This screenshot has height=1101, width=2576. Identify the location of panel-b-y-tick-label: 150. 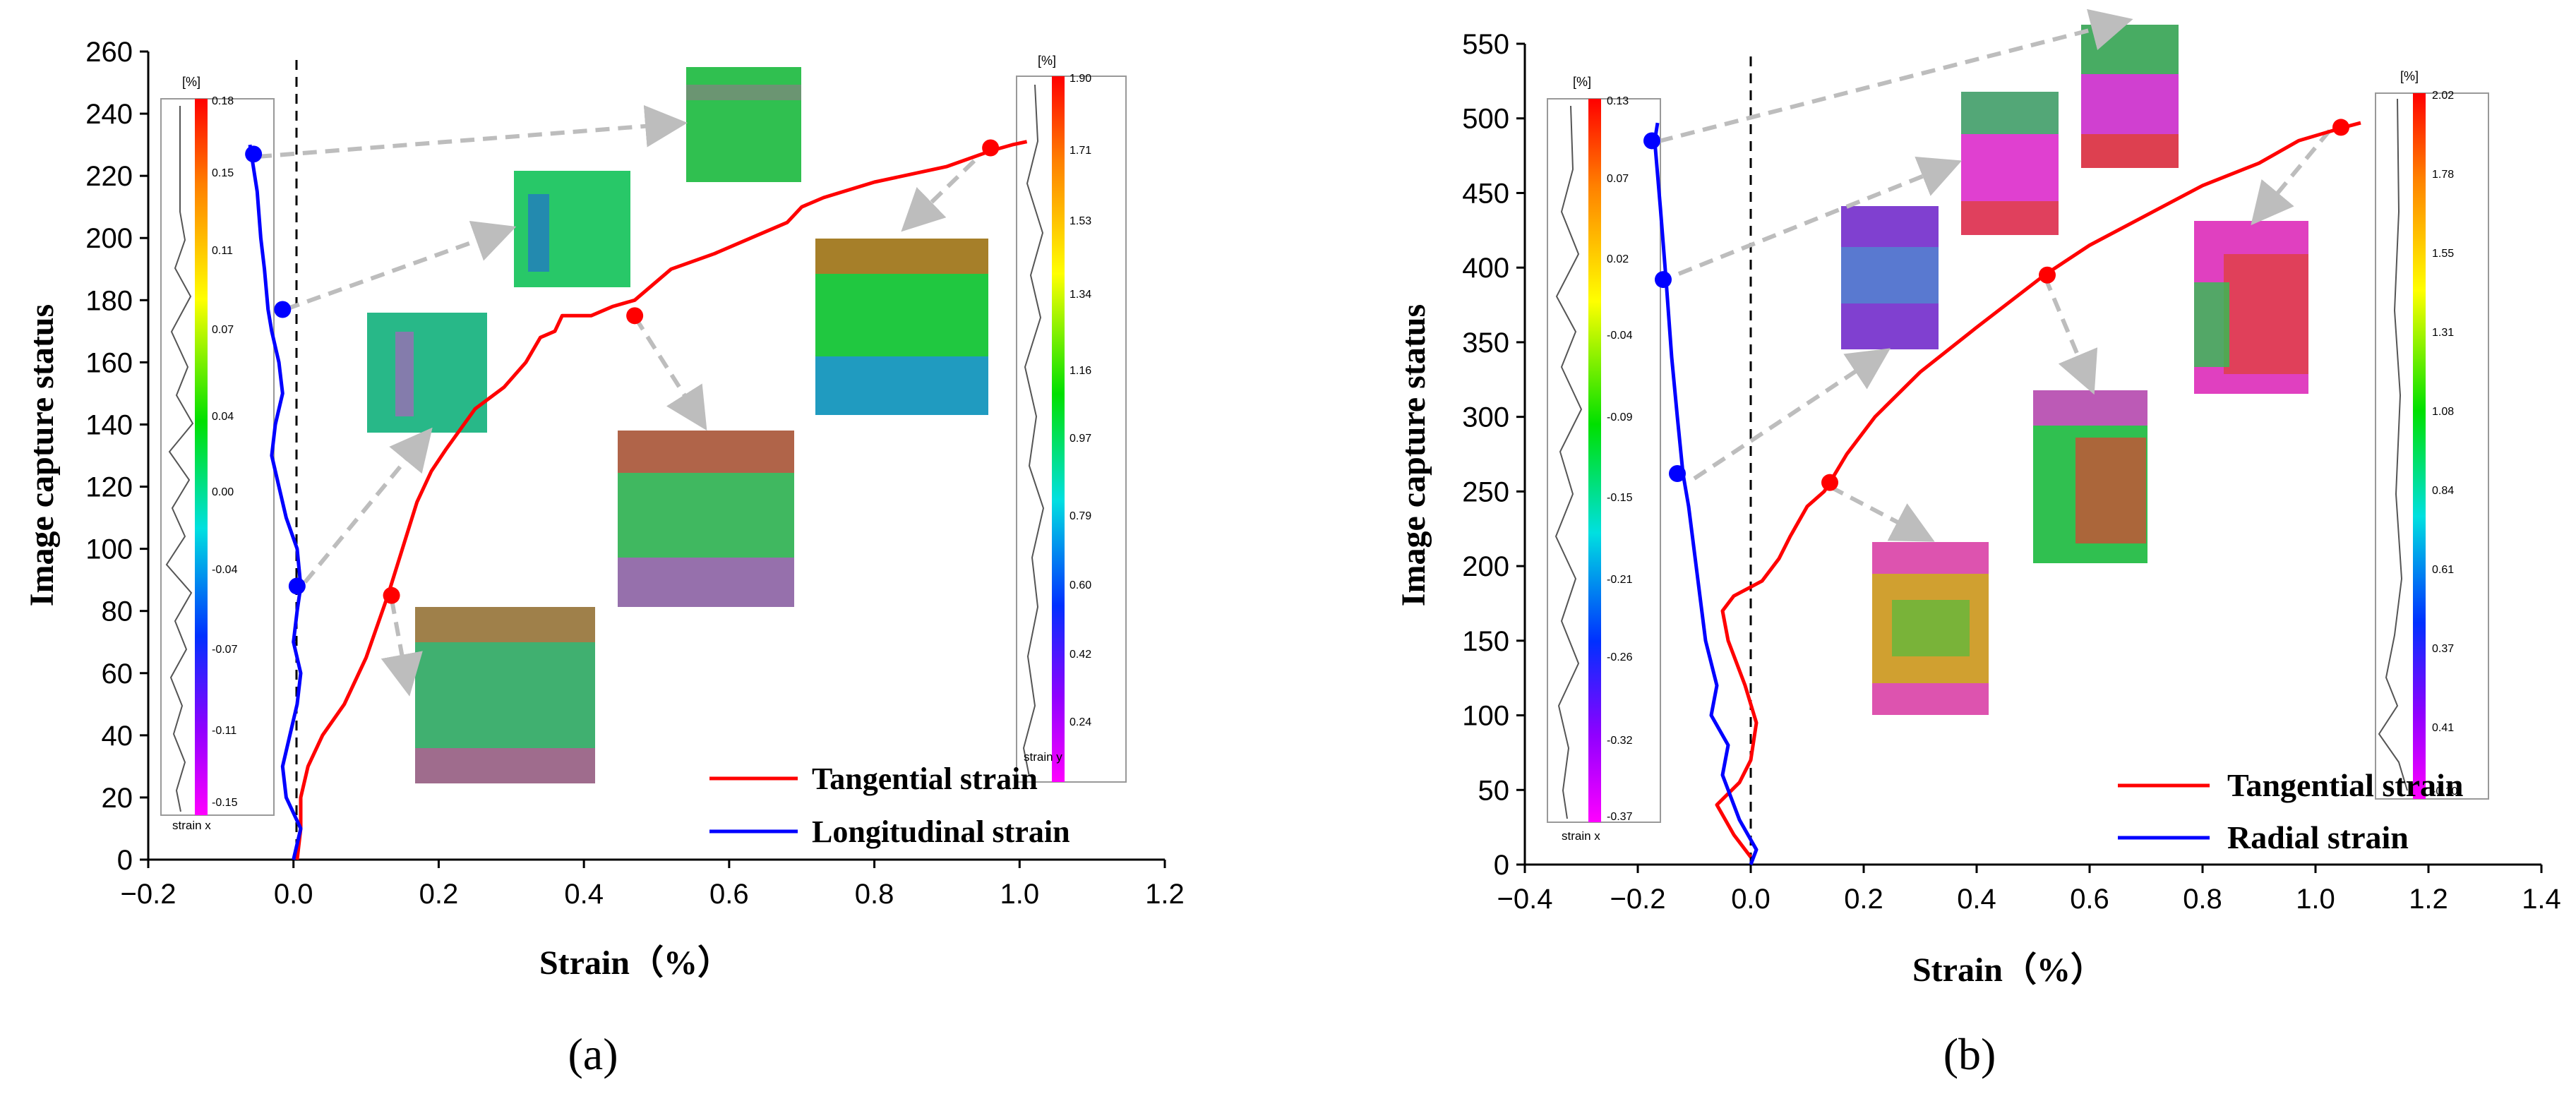
(1485, 641).